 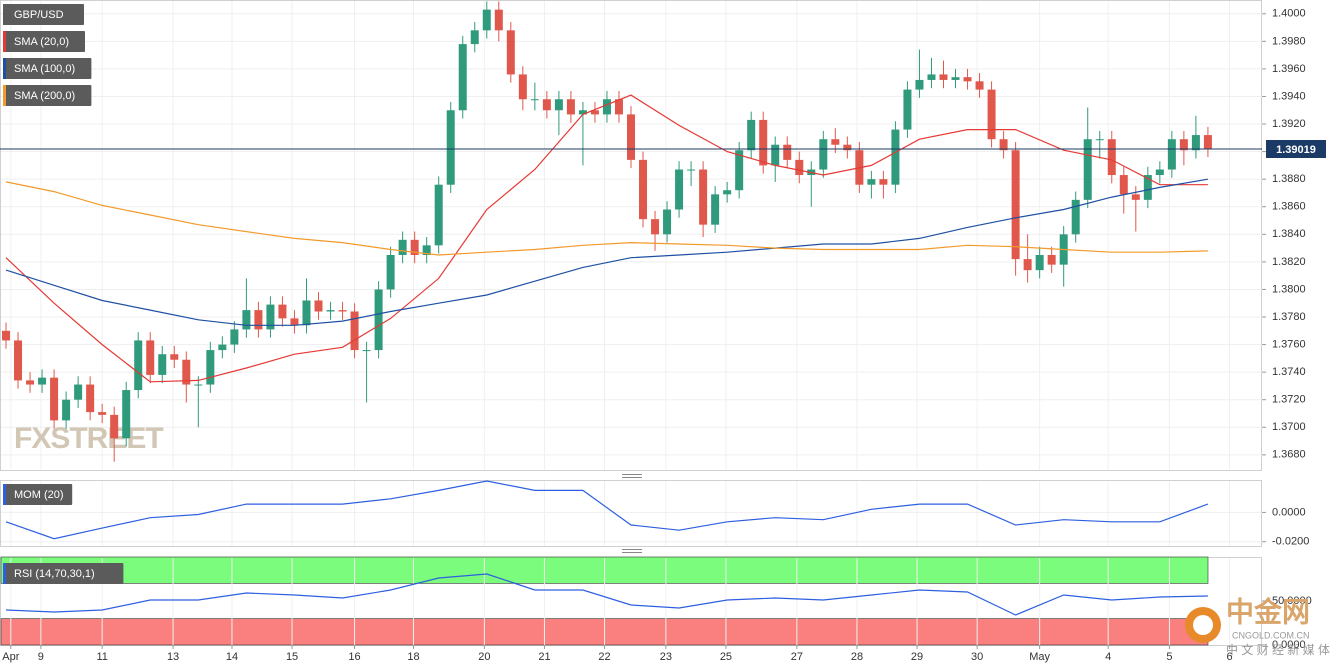 What do you see at coordinates (1108, 657) in the screenshot?
I see `x-tick-label: 4` at bounding box center [1108, 657].